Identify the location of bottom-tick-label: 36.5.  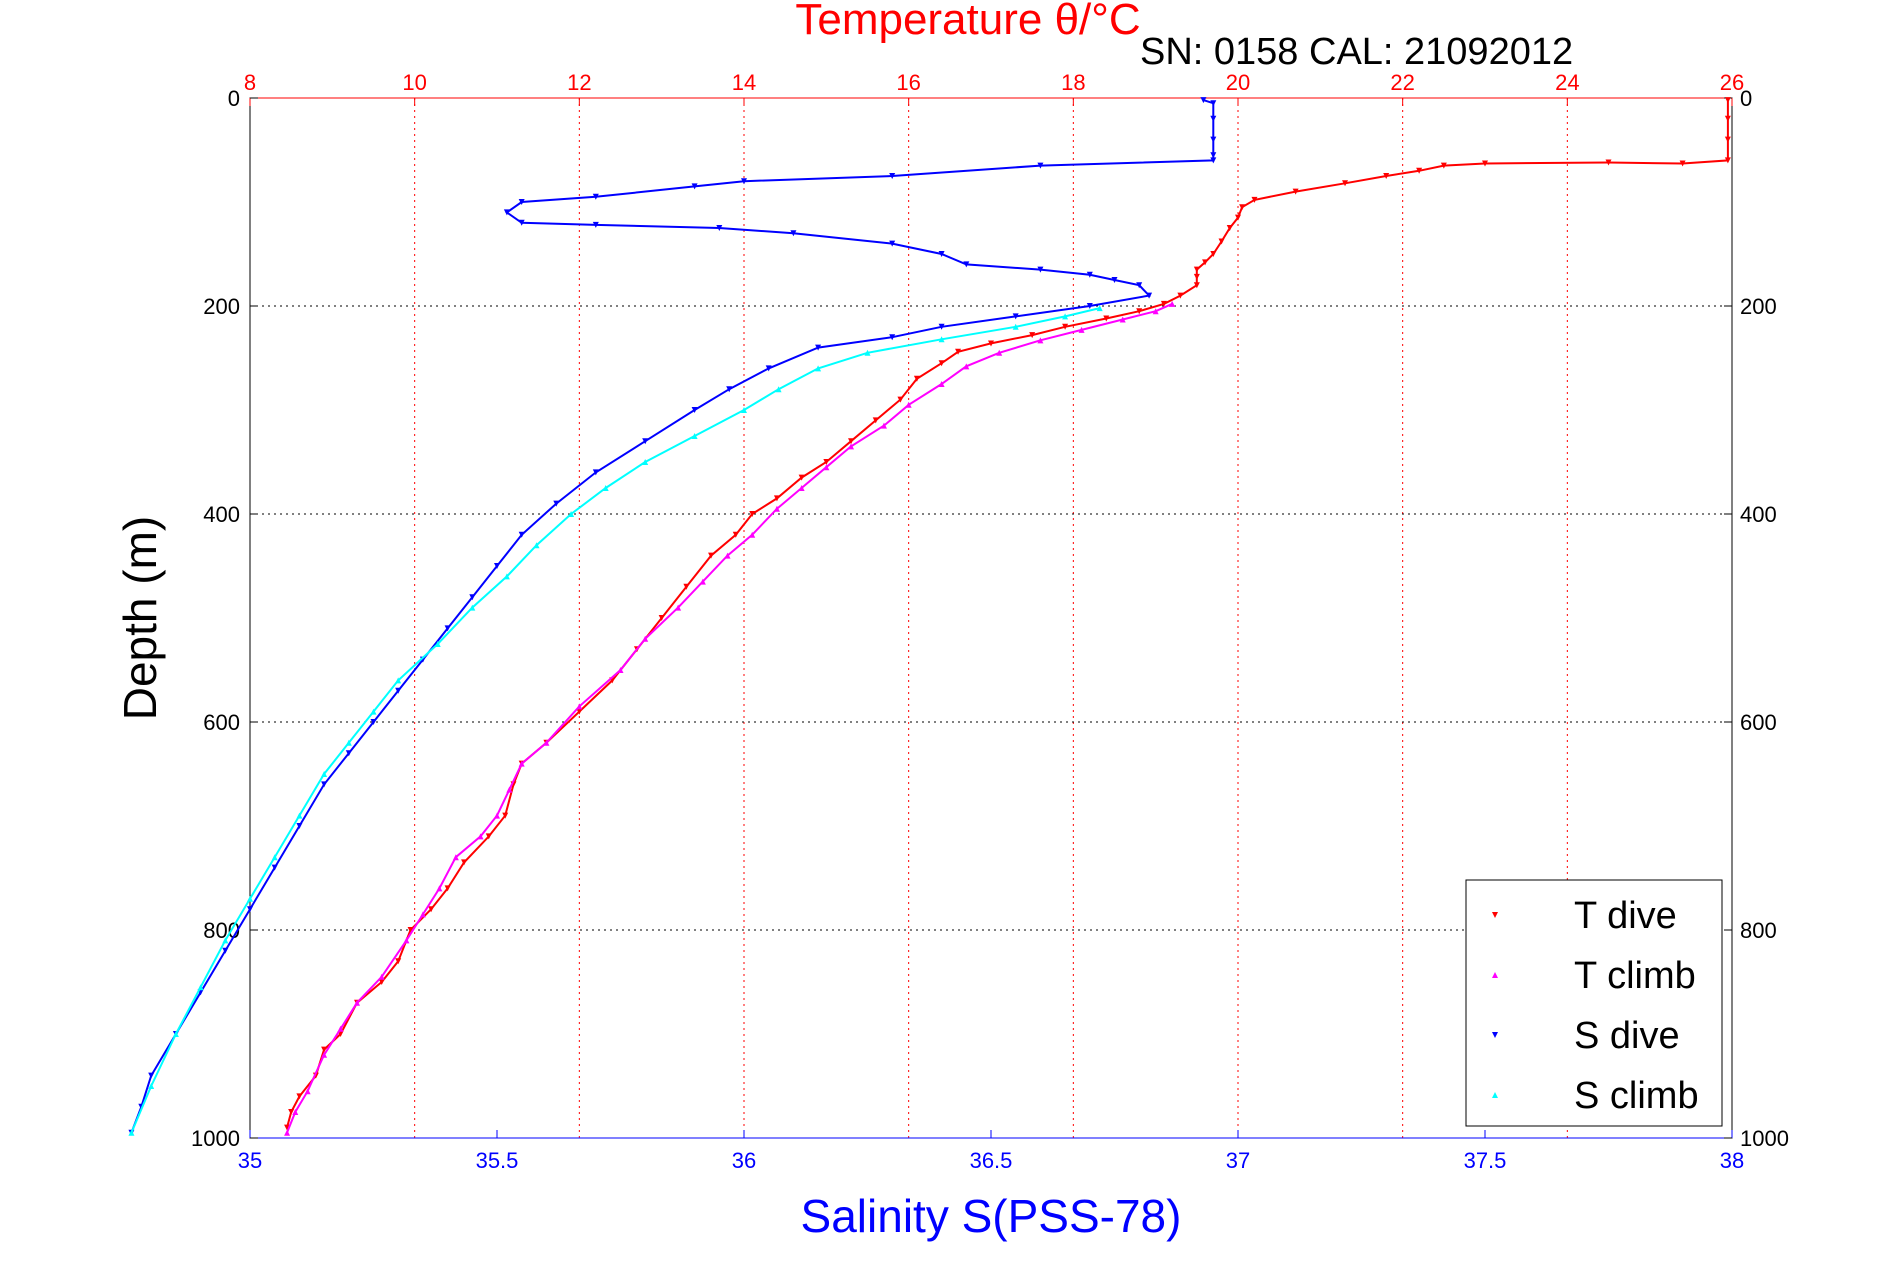
(991, 1160).